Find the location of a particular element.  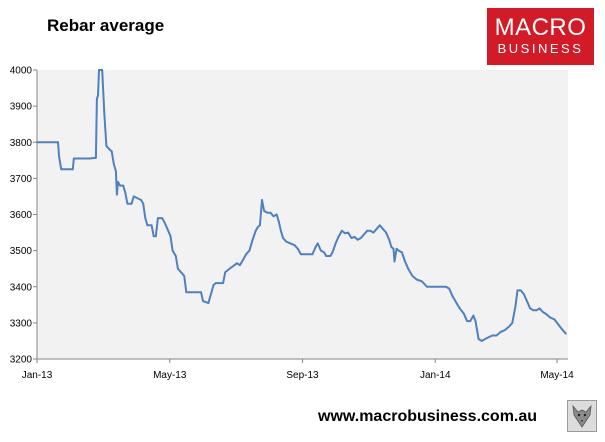

y-tick-label: 3800 is located at coordinates (21, 143).